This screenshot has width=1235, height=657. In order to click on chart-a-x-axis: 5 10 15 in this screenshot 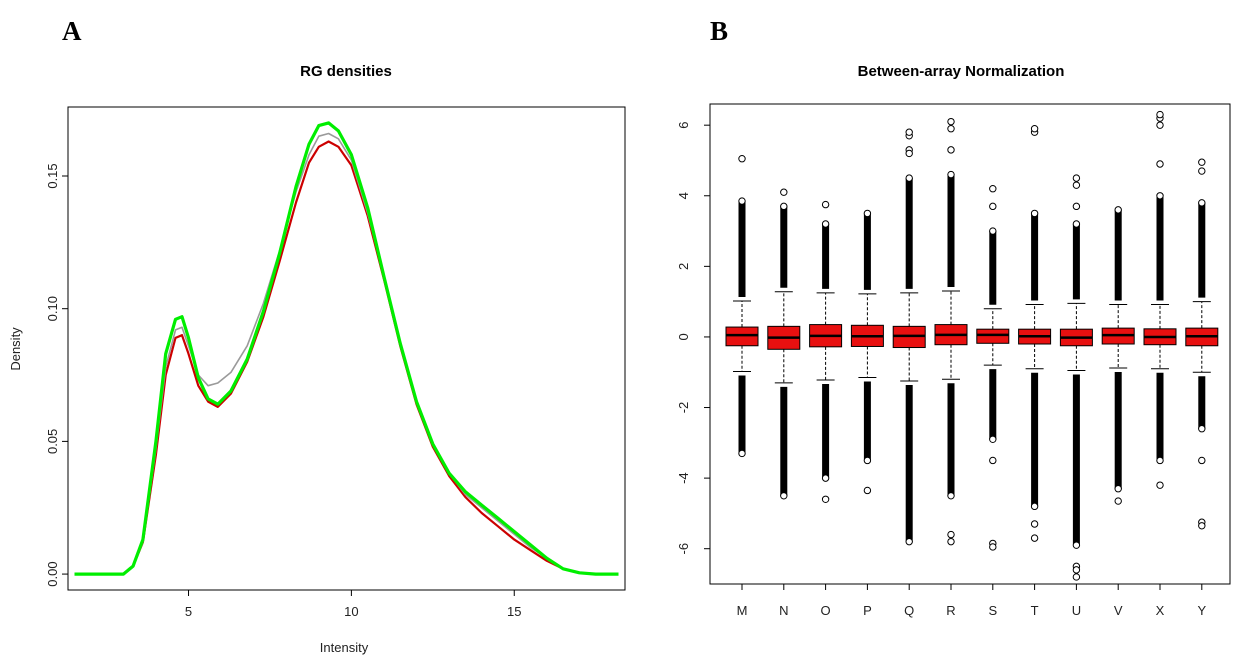, I will do `click(353, 604)`.